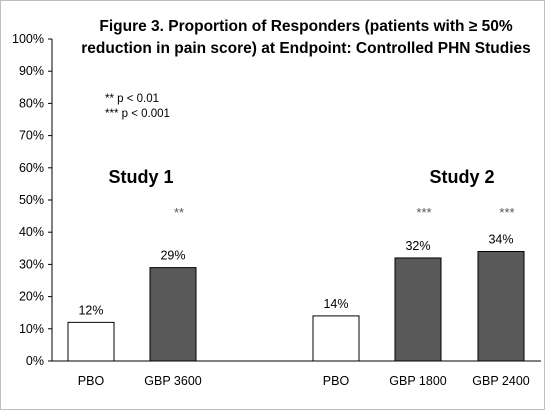  What do you see at coordinates (31, 329) in the screenshot?
I see `y-tick-label: 10%` at bounding box center [31, 329].